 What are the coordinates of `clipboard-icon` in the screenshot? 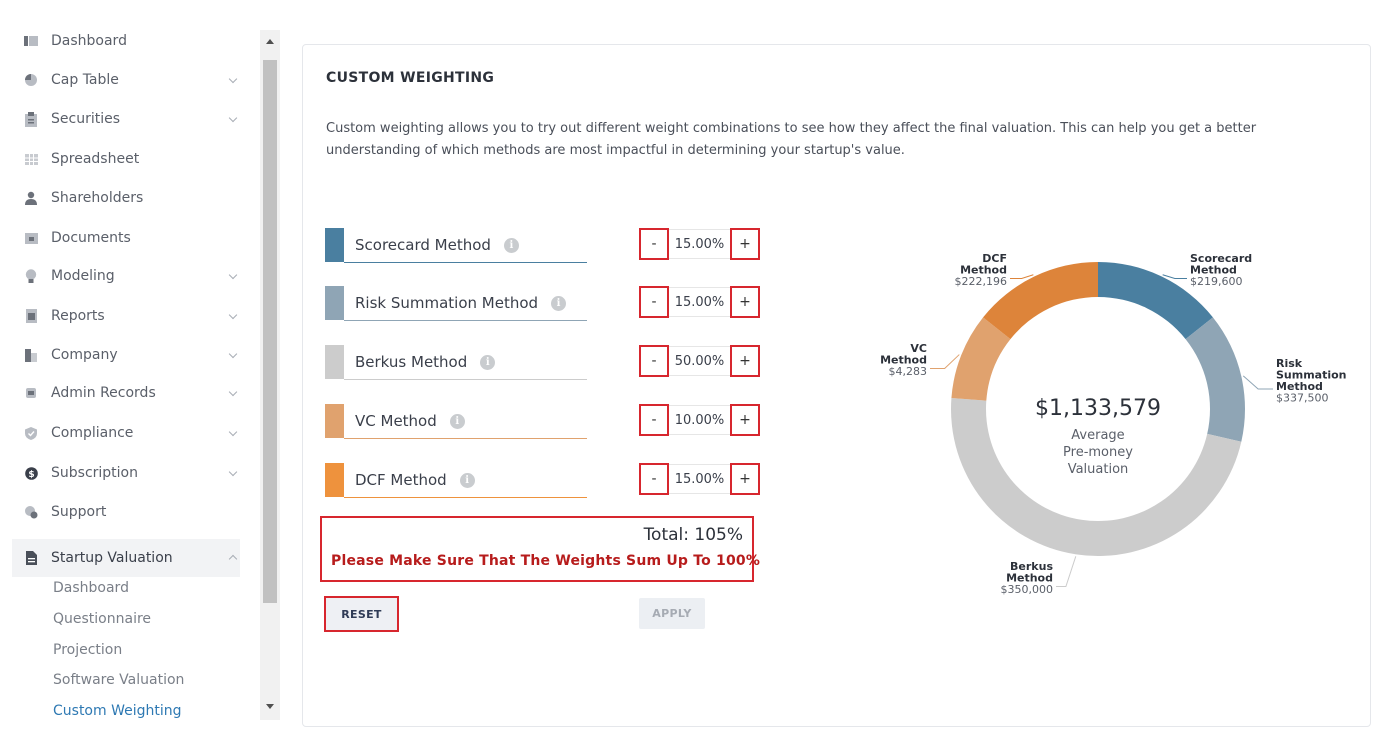 It's located at (31, 119).